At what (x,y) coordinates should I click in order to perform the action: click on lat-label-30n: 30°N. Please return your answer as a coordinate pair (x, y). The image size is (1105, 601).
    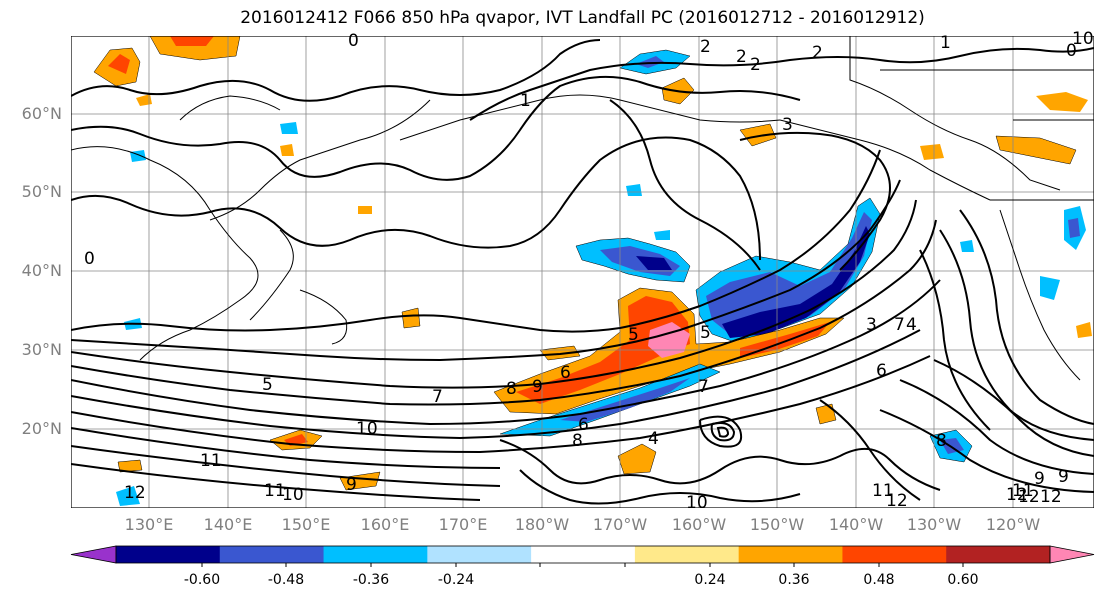
    Looking at the image, I should click on (41, 349).